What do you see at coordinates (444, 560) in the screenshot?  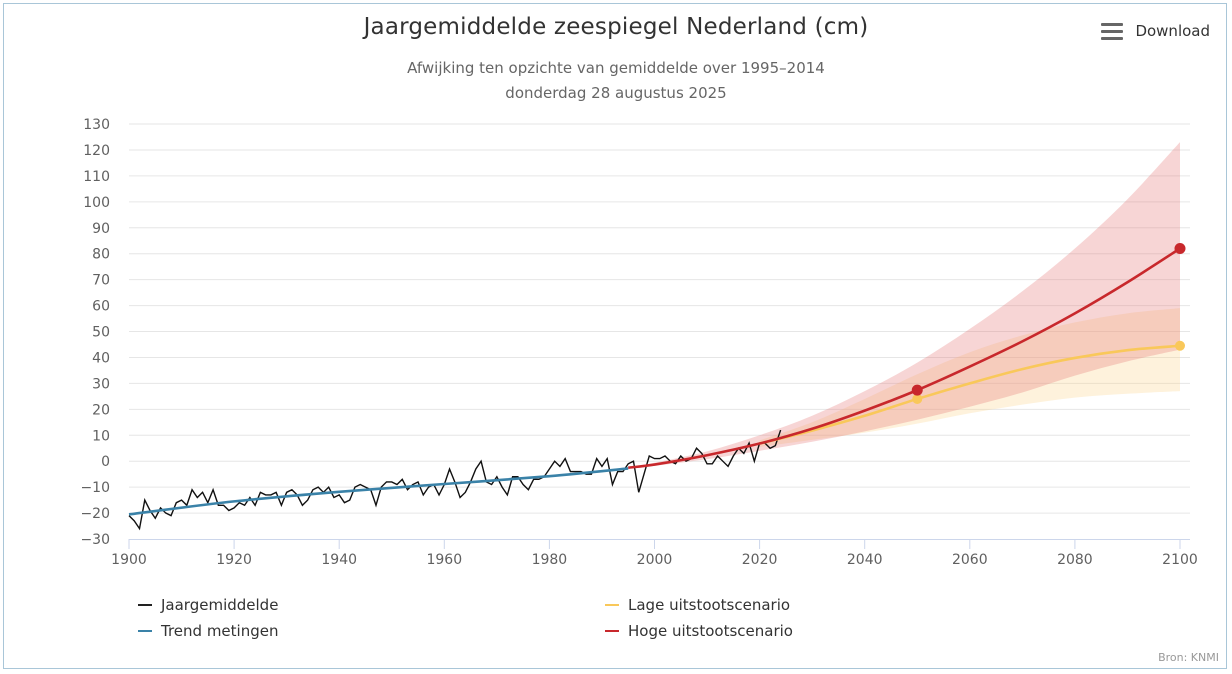 I see `x-tick-label: 1960` at bounding box center [444, 560].